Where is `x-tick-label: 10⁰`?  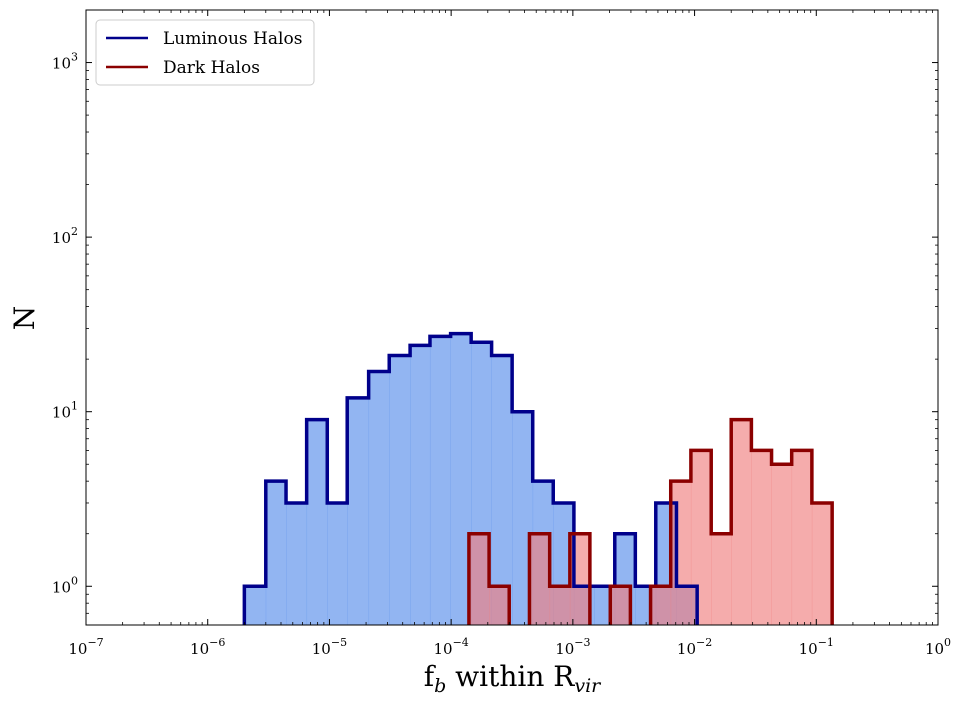
x-tick-label: 10⁰ is located at coordinates (938, 647).